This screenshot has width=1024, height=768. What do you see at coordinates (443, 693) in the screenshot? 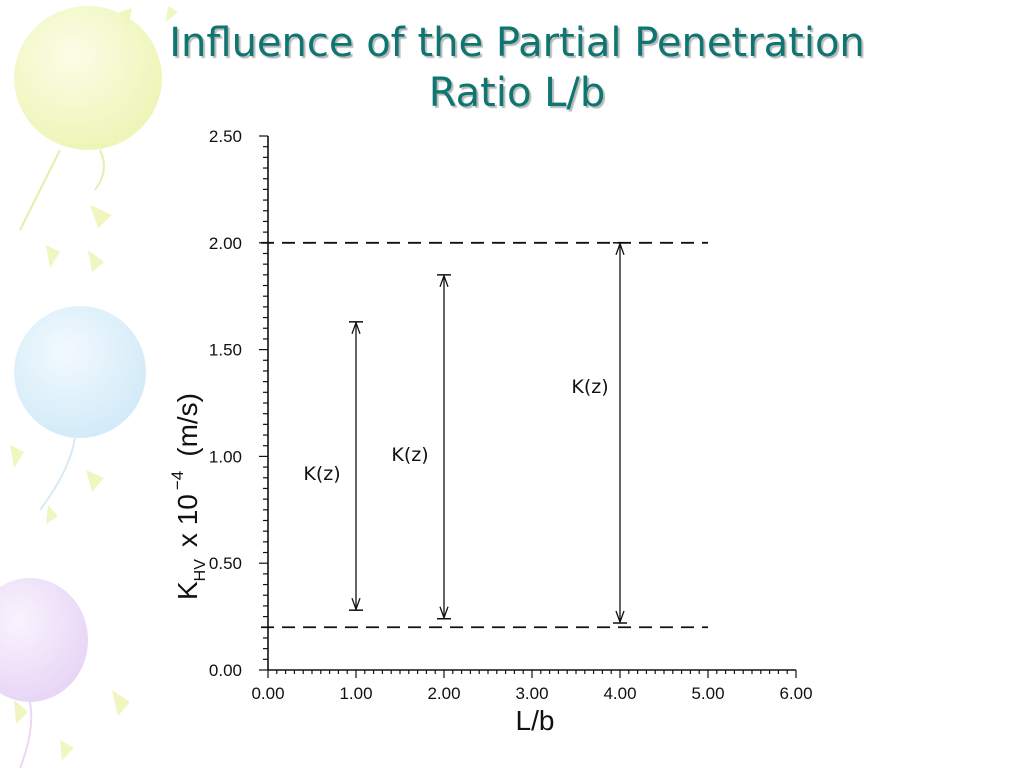
I see `x-tick-label: 2.00` at bounding box center [443, 693].